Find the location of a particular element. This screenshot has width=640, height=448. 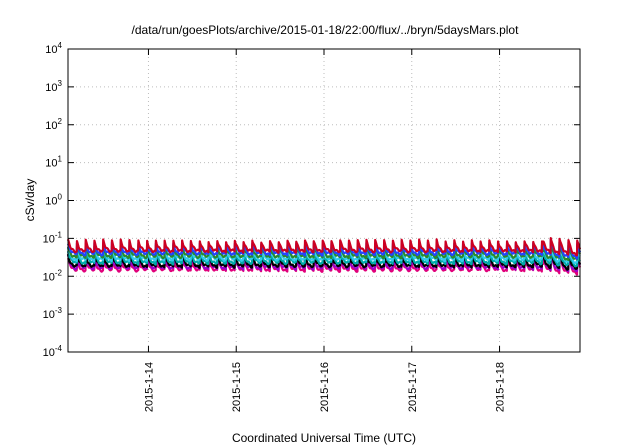

y-tick-label: 10⁻³ is located at coordinates (53, 313).